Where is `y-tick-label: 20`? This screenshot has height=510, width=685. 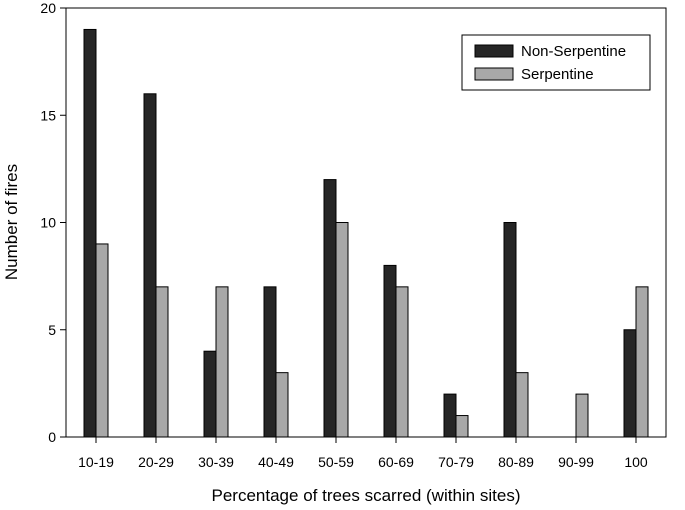 y-tick-label: 20 is located at coordinates (48, 8).